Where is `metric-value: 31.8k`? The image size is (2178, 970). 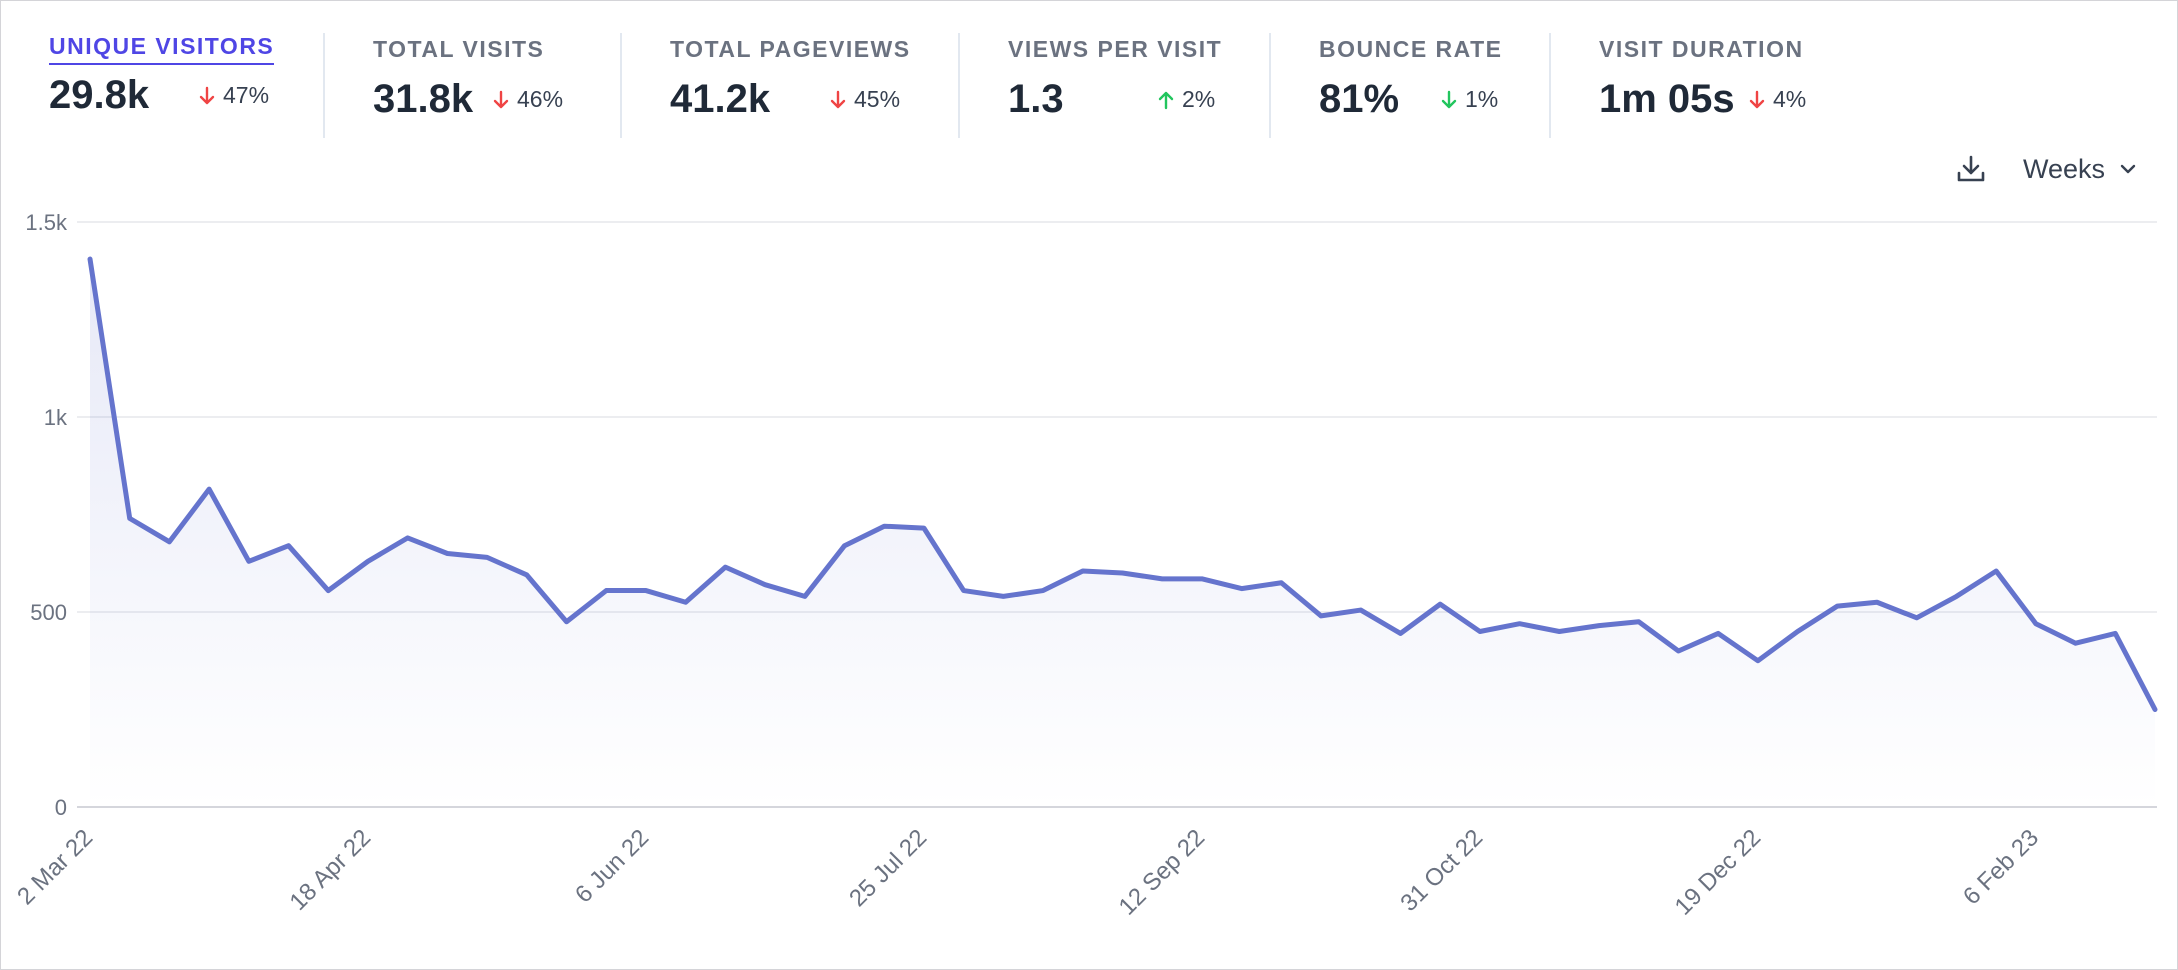 metric-value: 31.8k is located at coordinates (423, 99).